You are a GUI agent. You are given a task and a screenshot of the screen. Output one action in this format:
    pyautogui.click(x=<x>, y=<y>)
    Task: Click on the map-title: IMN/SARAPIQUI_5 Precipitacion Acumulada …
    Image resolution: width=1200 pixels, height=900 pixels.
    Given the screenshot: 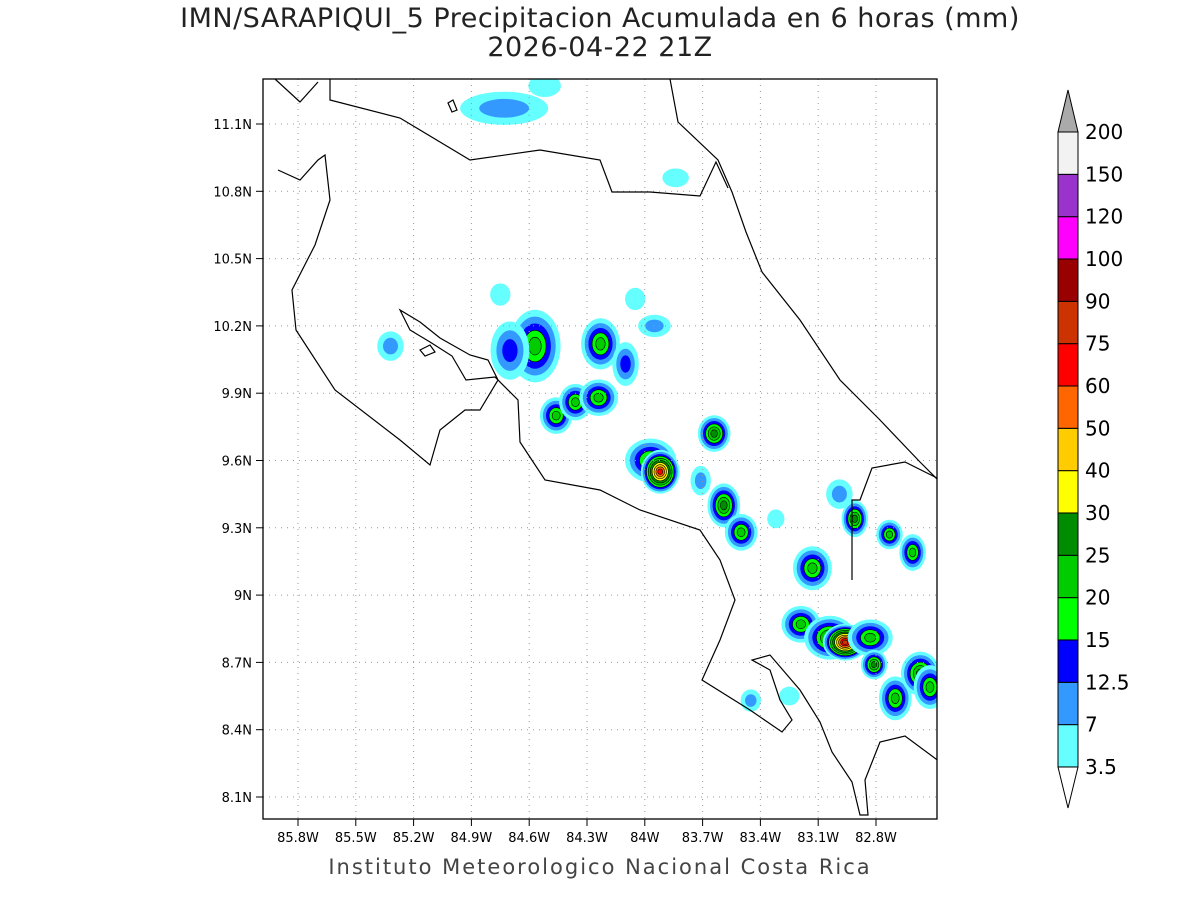 What is the action you would take?
    pyautogui.click(x=600, y=18)
    